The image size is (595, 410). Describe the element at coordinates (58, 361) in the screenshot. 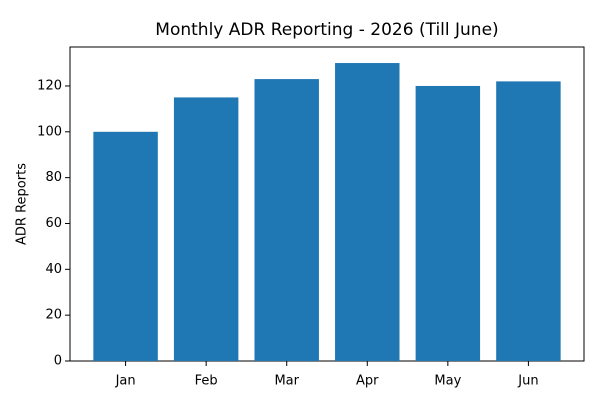

I see `y-tick-label: 0` at that location.